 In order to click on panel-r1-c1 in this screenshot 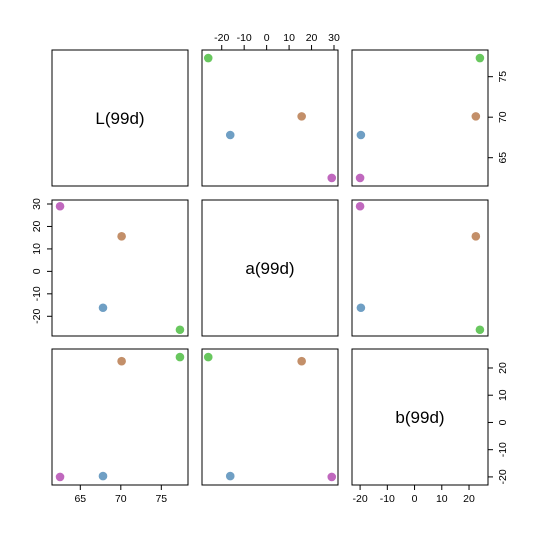, I will do `click(270, 268)`.